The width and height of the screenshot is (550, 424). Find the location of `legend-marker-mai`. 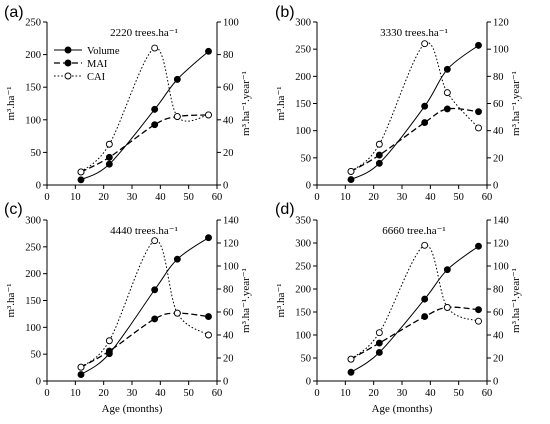

legend-marker-mai is located at coordinates (68, 63).